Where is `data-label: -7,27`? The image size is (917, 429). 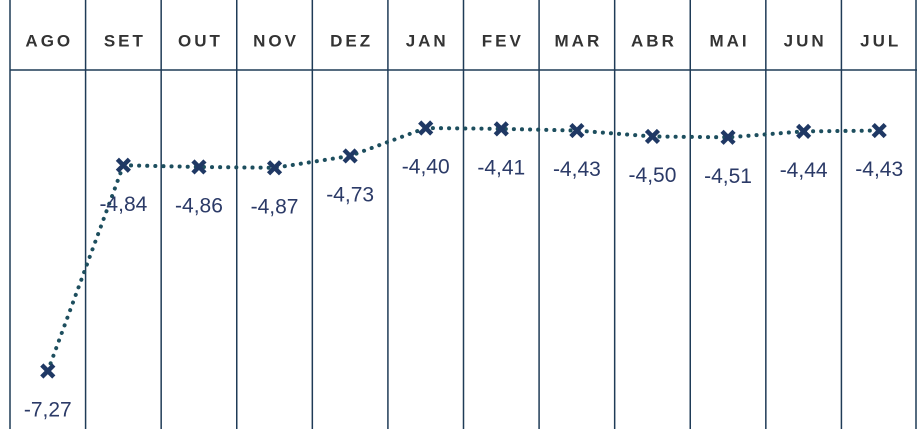
data-label: -7,27 is located at coordinates (48, 410).